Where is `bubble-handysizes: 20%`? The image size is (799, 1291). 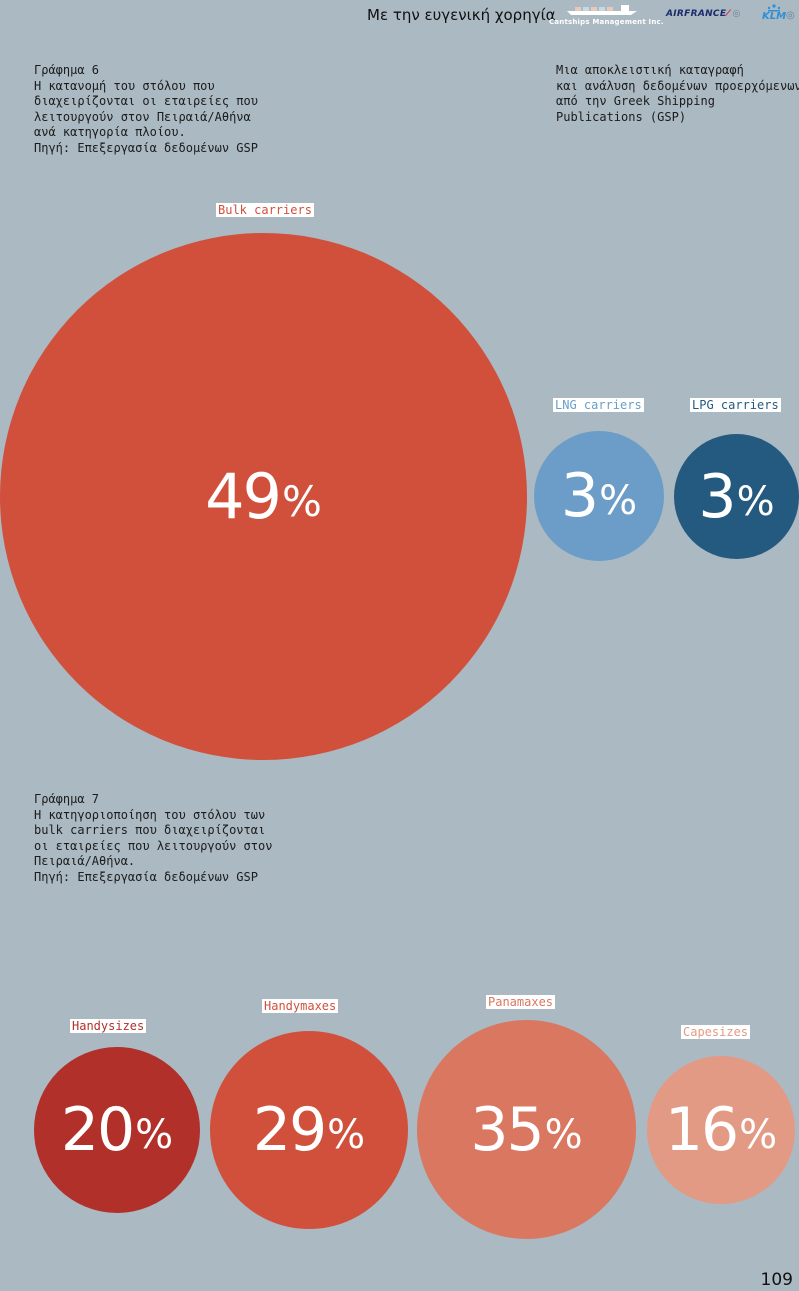 bubble-handysizes: 20% is located at coordinates (117, 1130).